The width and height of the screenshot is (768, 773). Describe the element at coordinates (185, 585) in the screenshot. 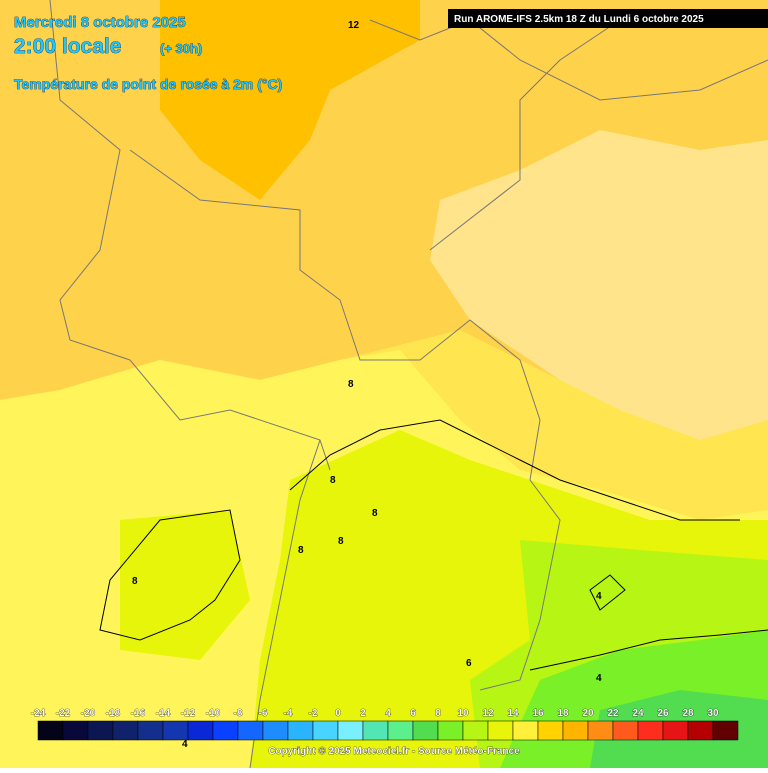

I see `field-greenyellow-west` at that location.